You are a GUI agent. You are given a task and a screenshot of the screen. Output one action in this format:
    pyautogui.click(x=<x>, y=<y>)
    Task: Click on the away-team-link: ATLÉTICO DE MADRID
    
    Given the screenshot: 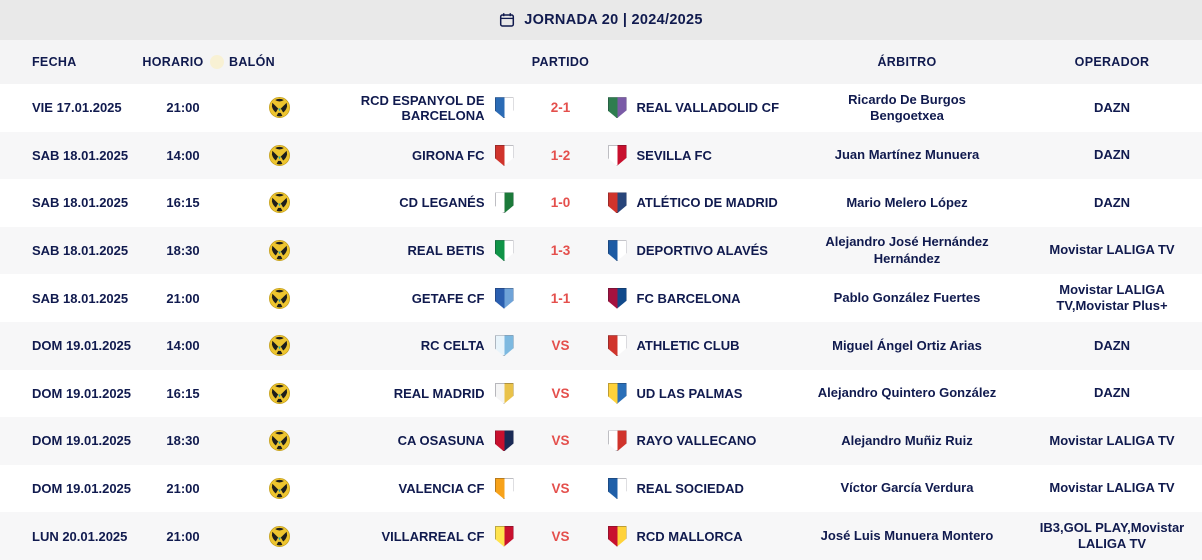 What is the action you would take?
    pyautogui.click(x=700, y=203)
    